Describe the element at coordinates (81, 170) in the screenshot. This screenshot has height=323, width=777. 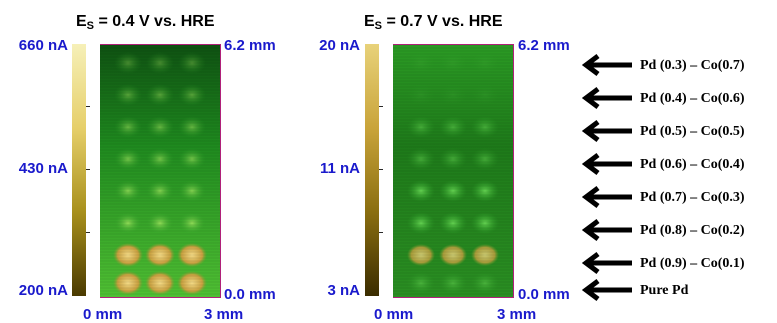
I see `panel1-colorbar` at that location.